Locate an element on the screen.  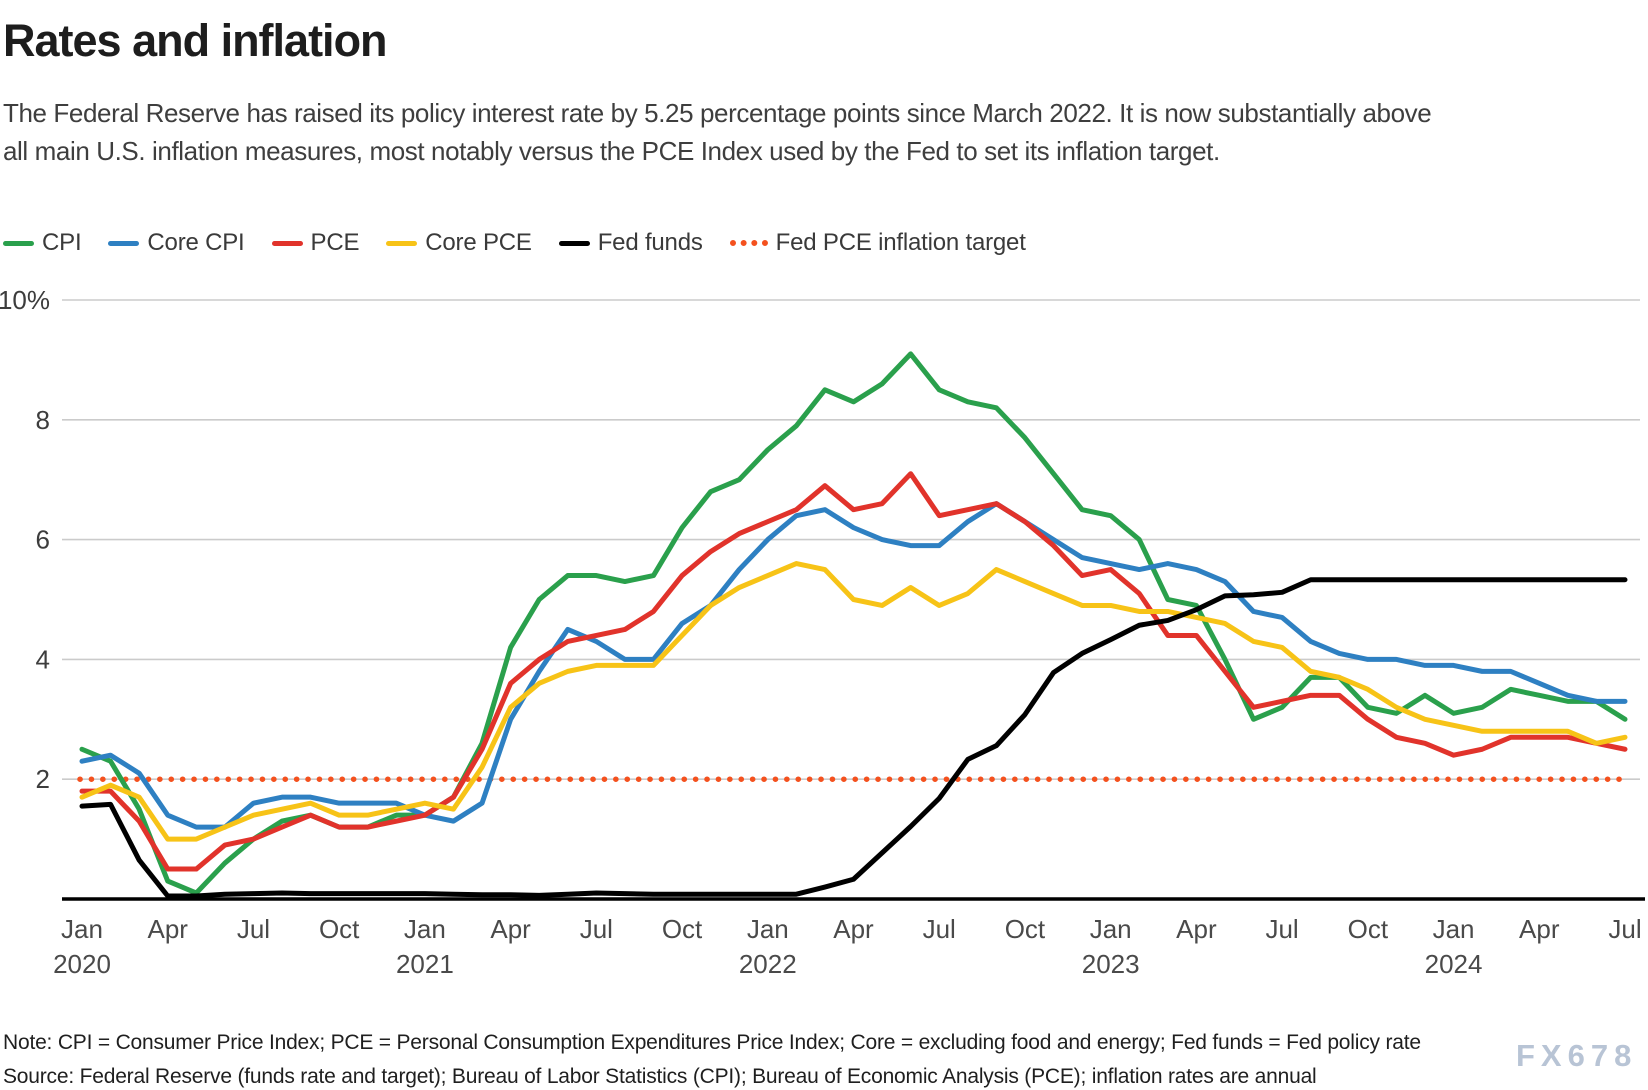
watermark: FX678 is located at coordinates (1577, 1055).